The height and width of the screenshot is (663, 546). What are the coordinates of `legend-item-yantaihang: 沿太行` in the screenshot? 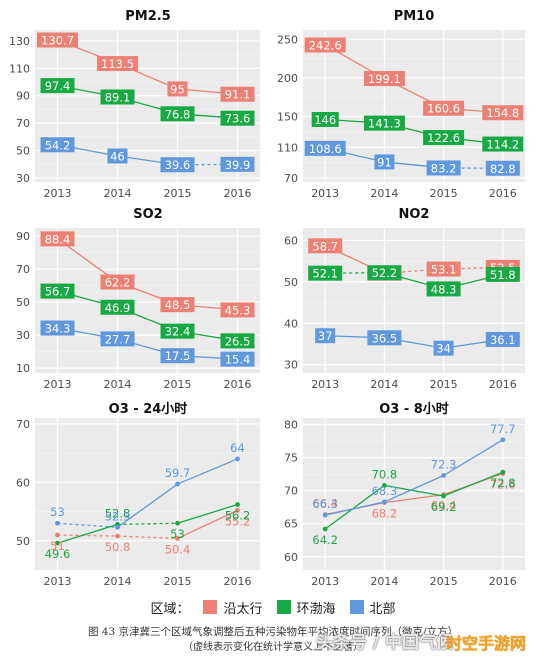 It's located at (233, 607).